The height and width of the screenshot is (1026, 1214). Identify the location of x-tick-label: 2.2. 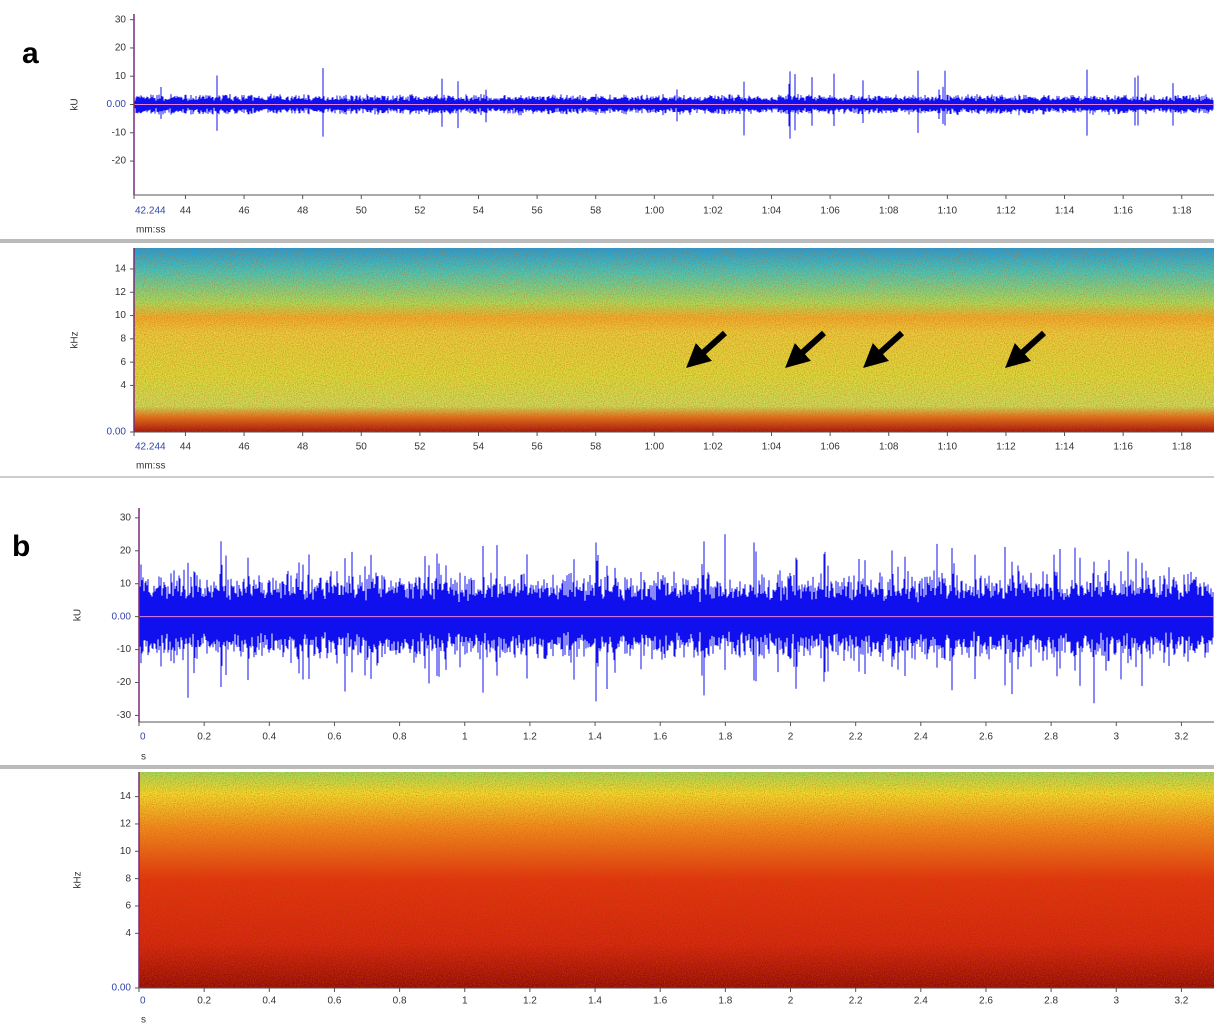
(856, 1001).